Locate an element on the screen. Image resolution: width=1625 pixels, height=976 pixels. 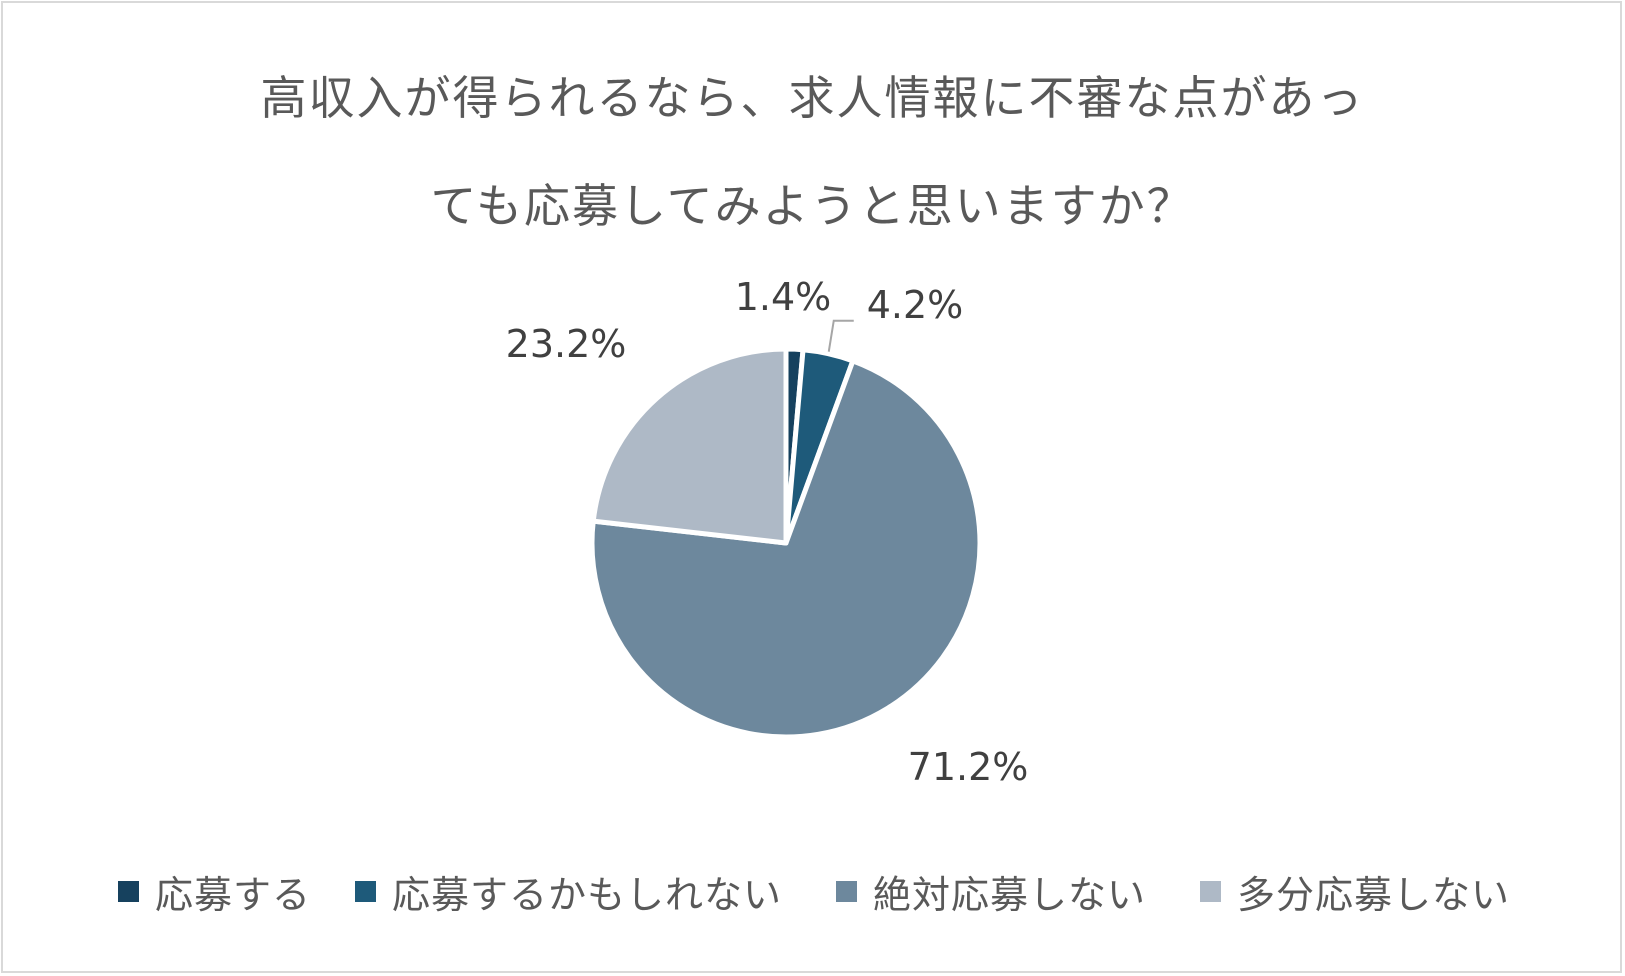
data-label-probably-not-apply: 23.2% is located at coordinates (566, 344).